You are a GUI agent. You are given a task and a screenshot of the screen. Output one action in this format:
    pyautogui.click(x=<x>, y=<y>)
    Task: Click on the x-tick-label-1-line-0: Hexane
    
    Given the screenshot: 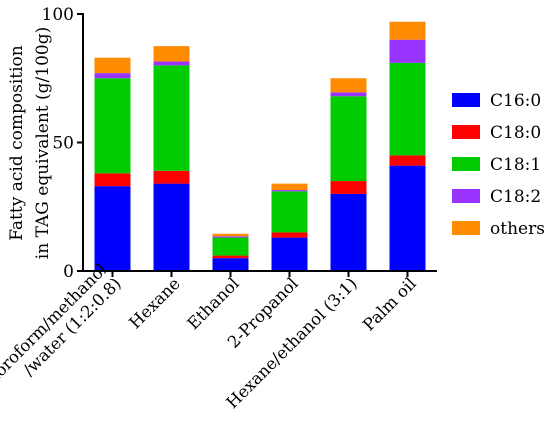 What is the action you would take?
    pyautogui.click(x=154, y=303)
    